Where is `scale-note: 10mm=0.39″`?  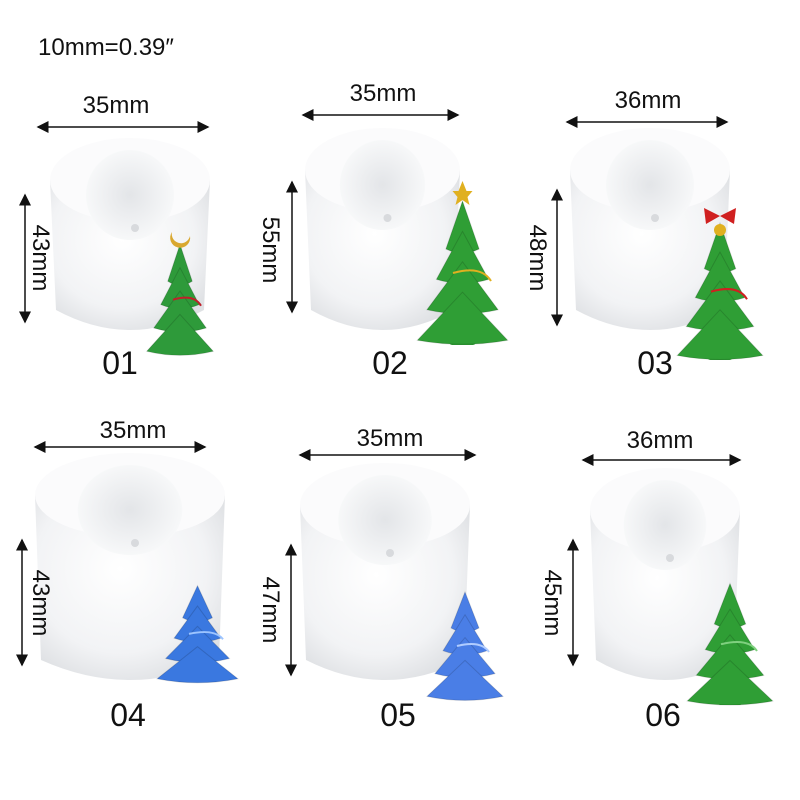 scale-note: 10mm=0.39″ is located at coordinates (106, 47).